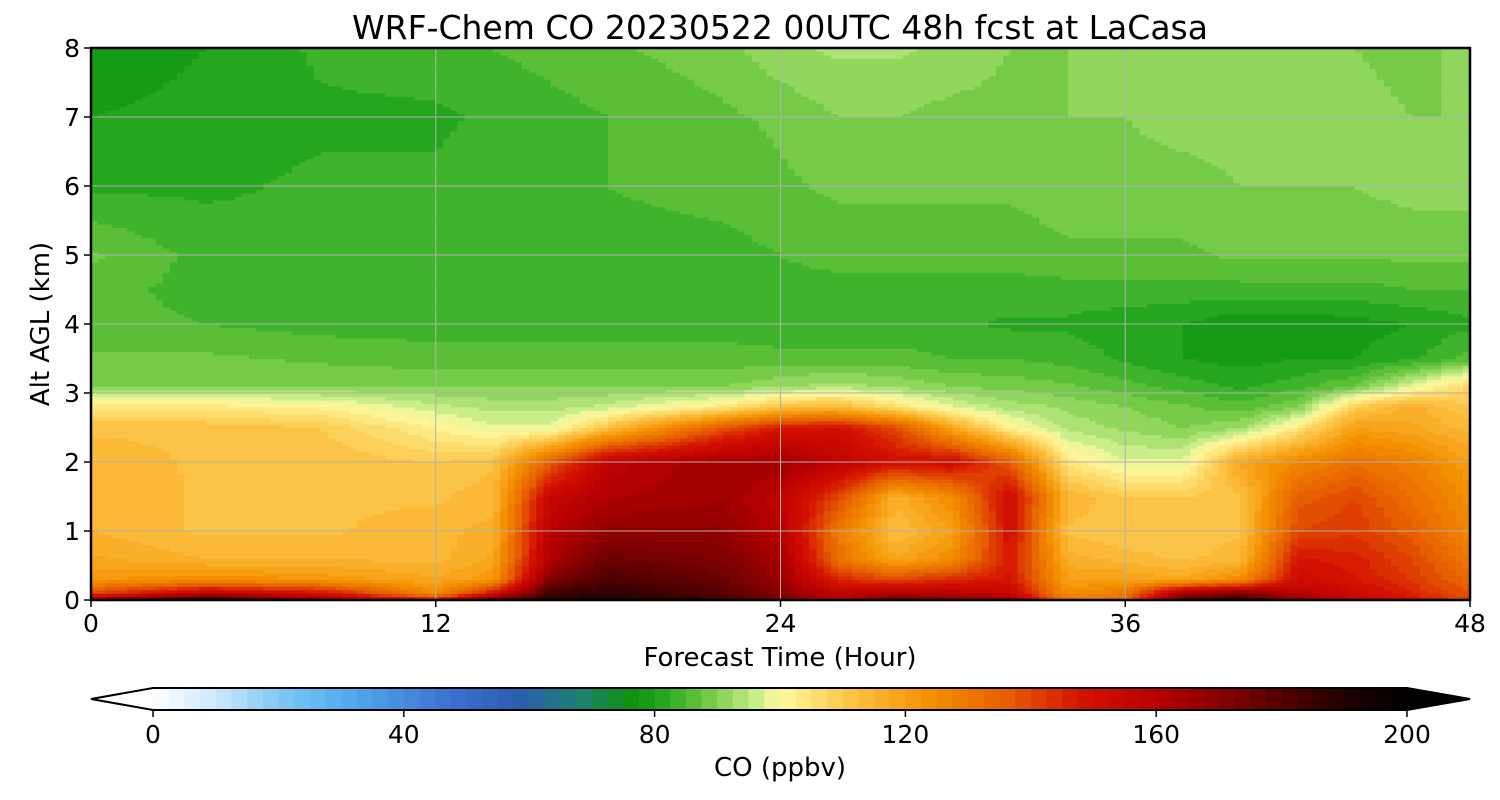 The width and height of the screenshot is (1500, 800). What do you see at coordinates (72, 117) in the screenshot?
I see `y-tick-label: 7` at bounding box center [72, 117].